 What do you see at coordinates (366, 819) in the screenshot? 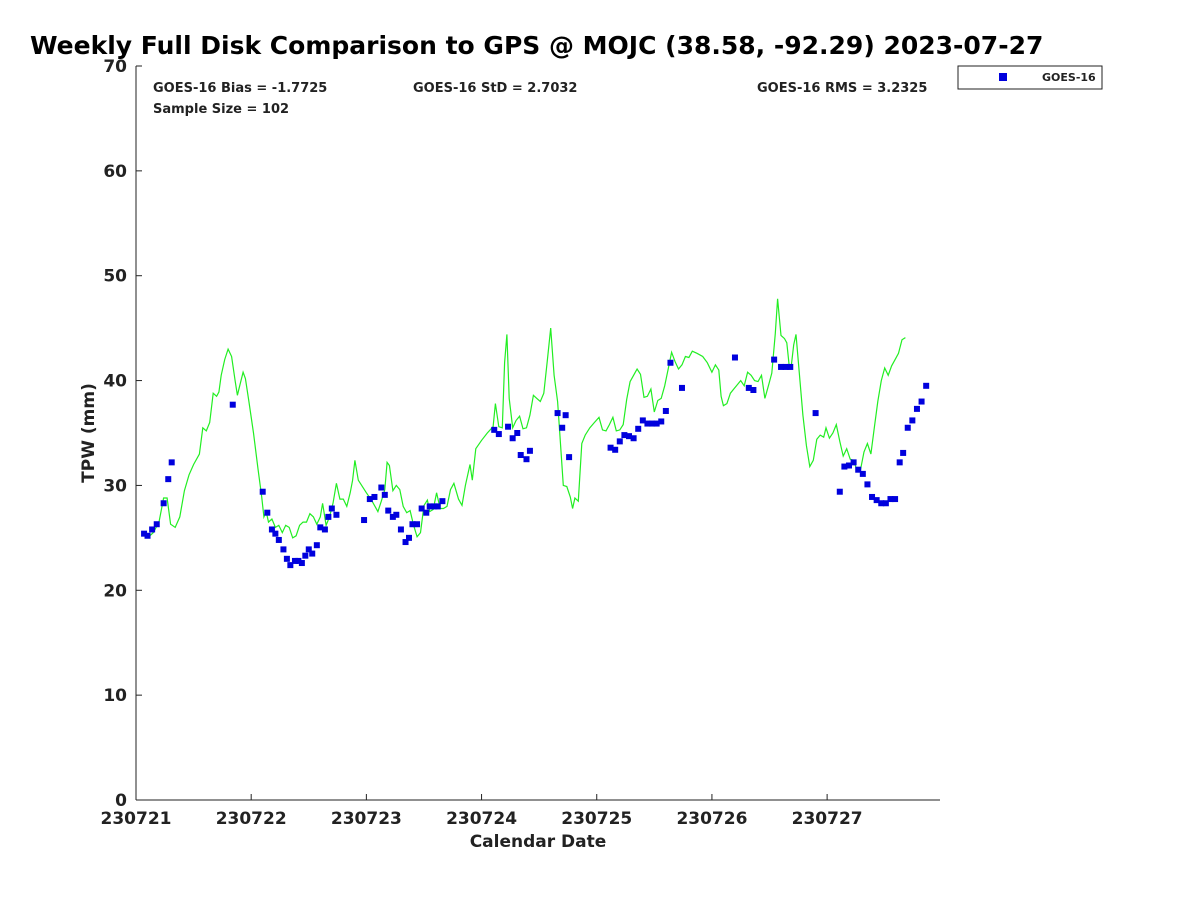
I see `x-tick-label: 230723` at bounding box center [366, 819].